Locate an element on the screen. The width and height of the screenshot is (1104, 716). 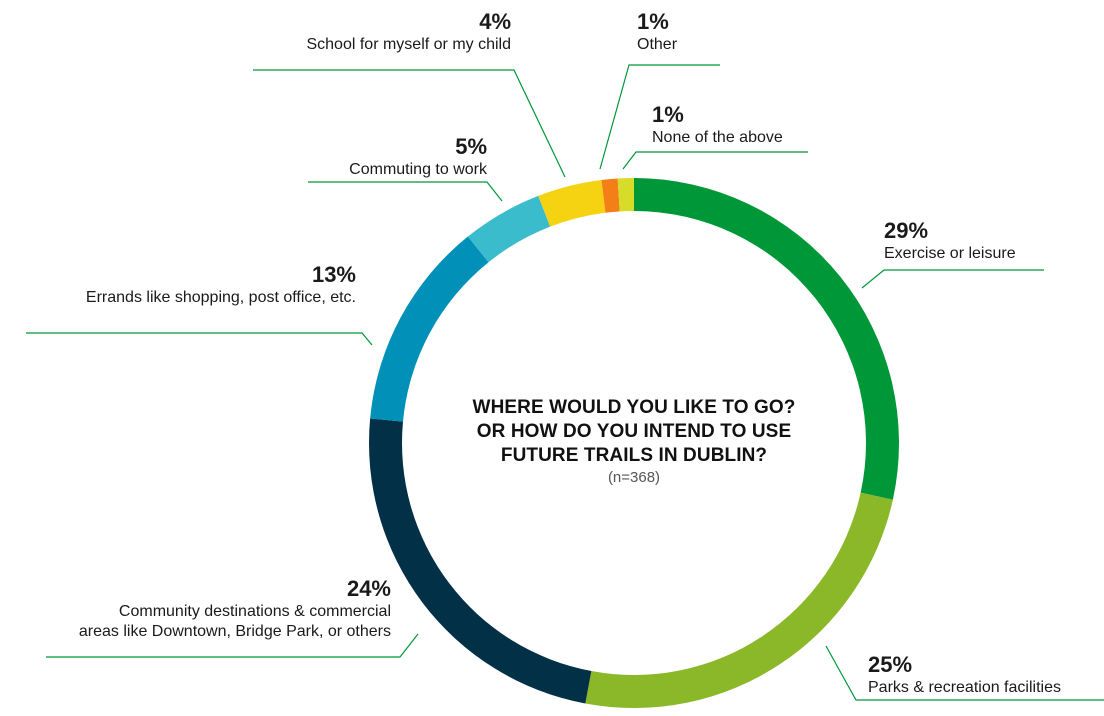
slice-errands is located at coordinates (429, 329).